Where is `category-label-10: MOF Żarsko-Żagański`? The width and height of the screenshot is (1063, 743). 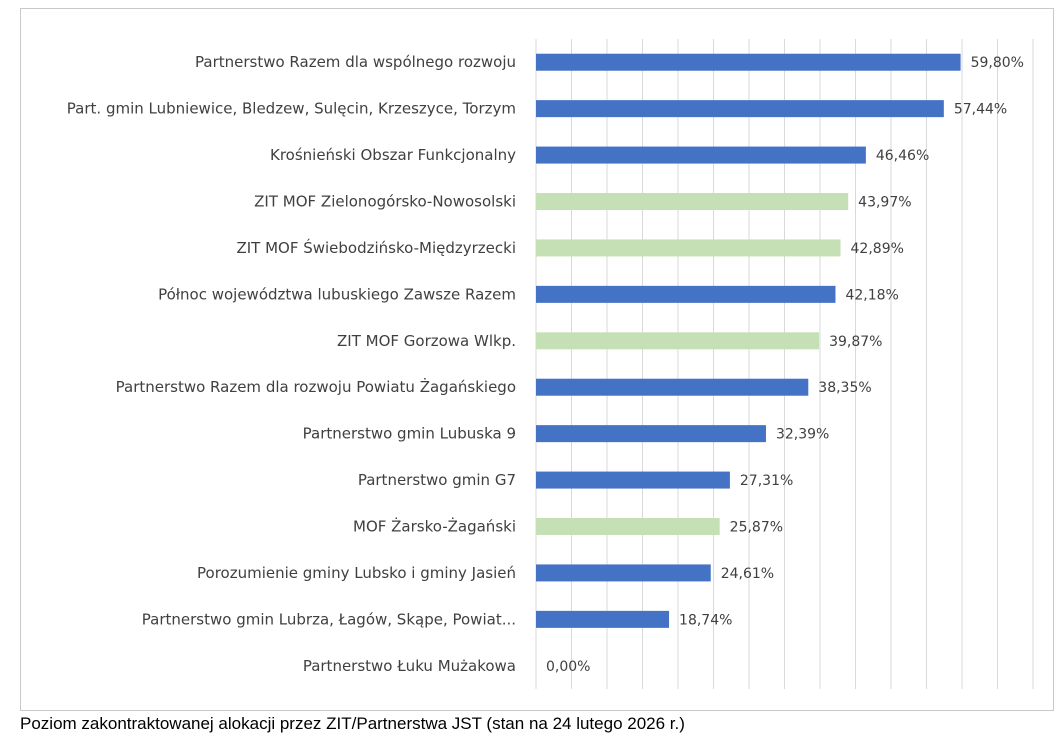
category-label-10: MOF Żarsko-Żagański is located at coordinates (434, 526).